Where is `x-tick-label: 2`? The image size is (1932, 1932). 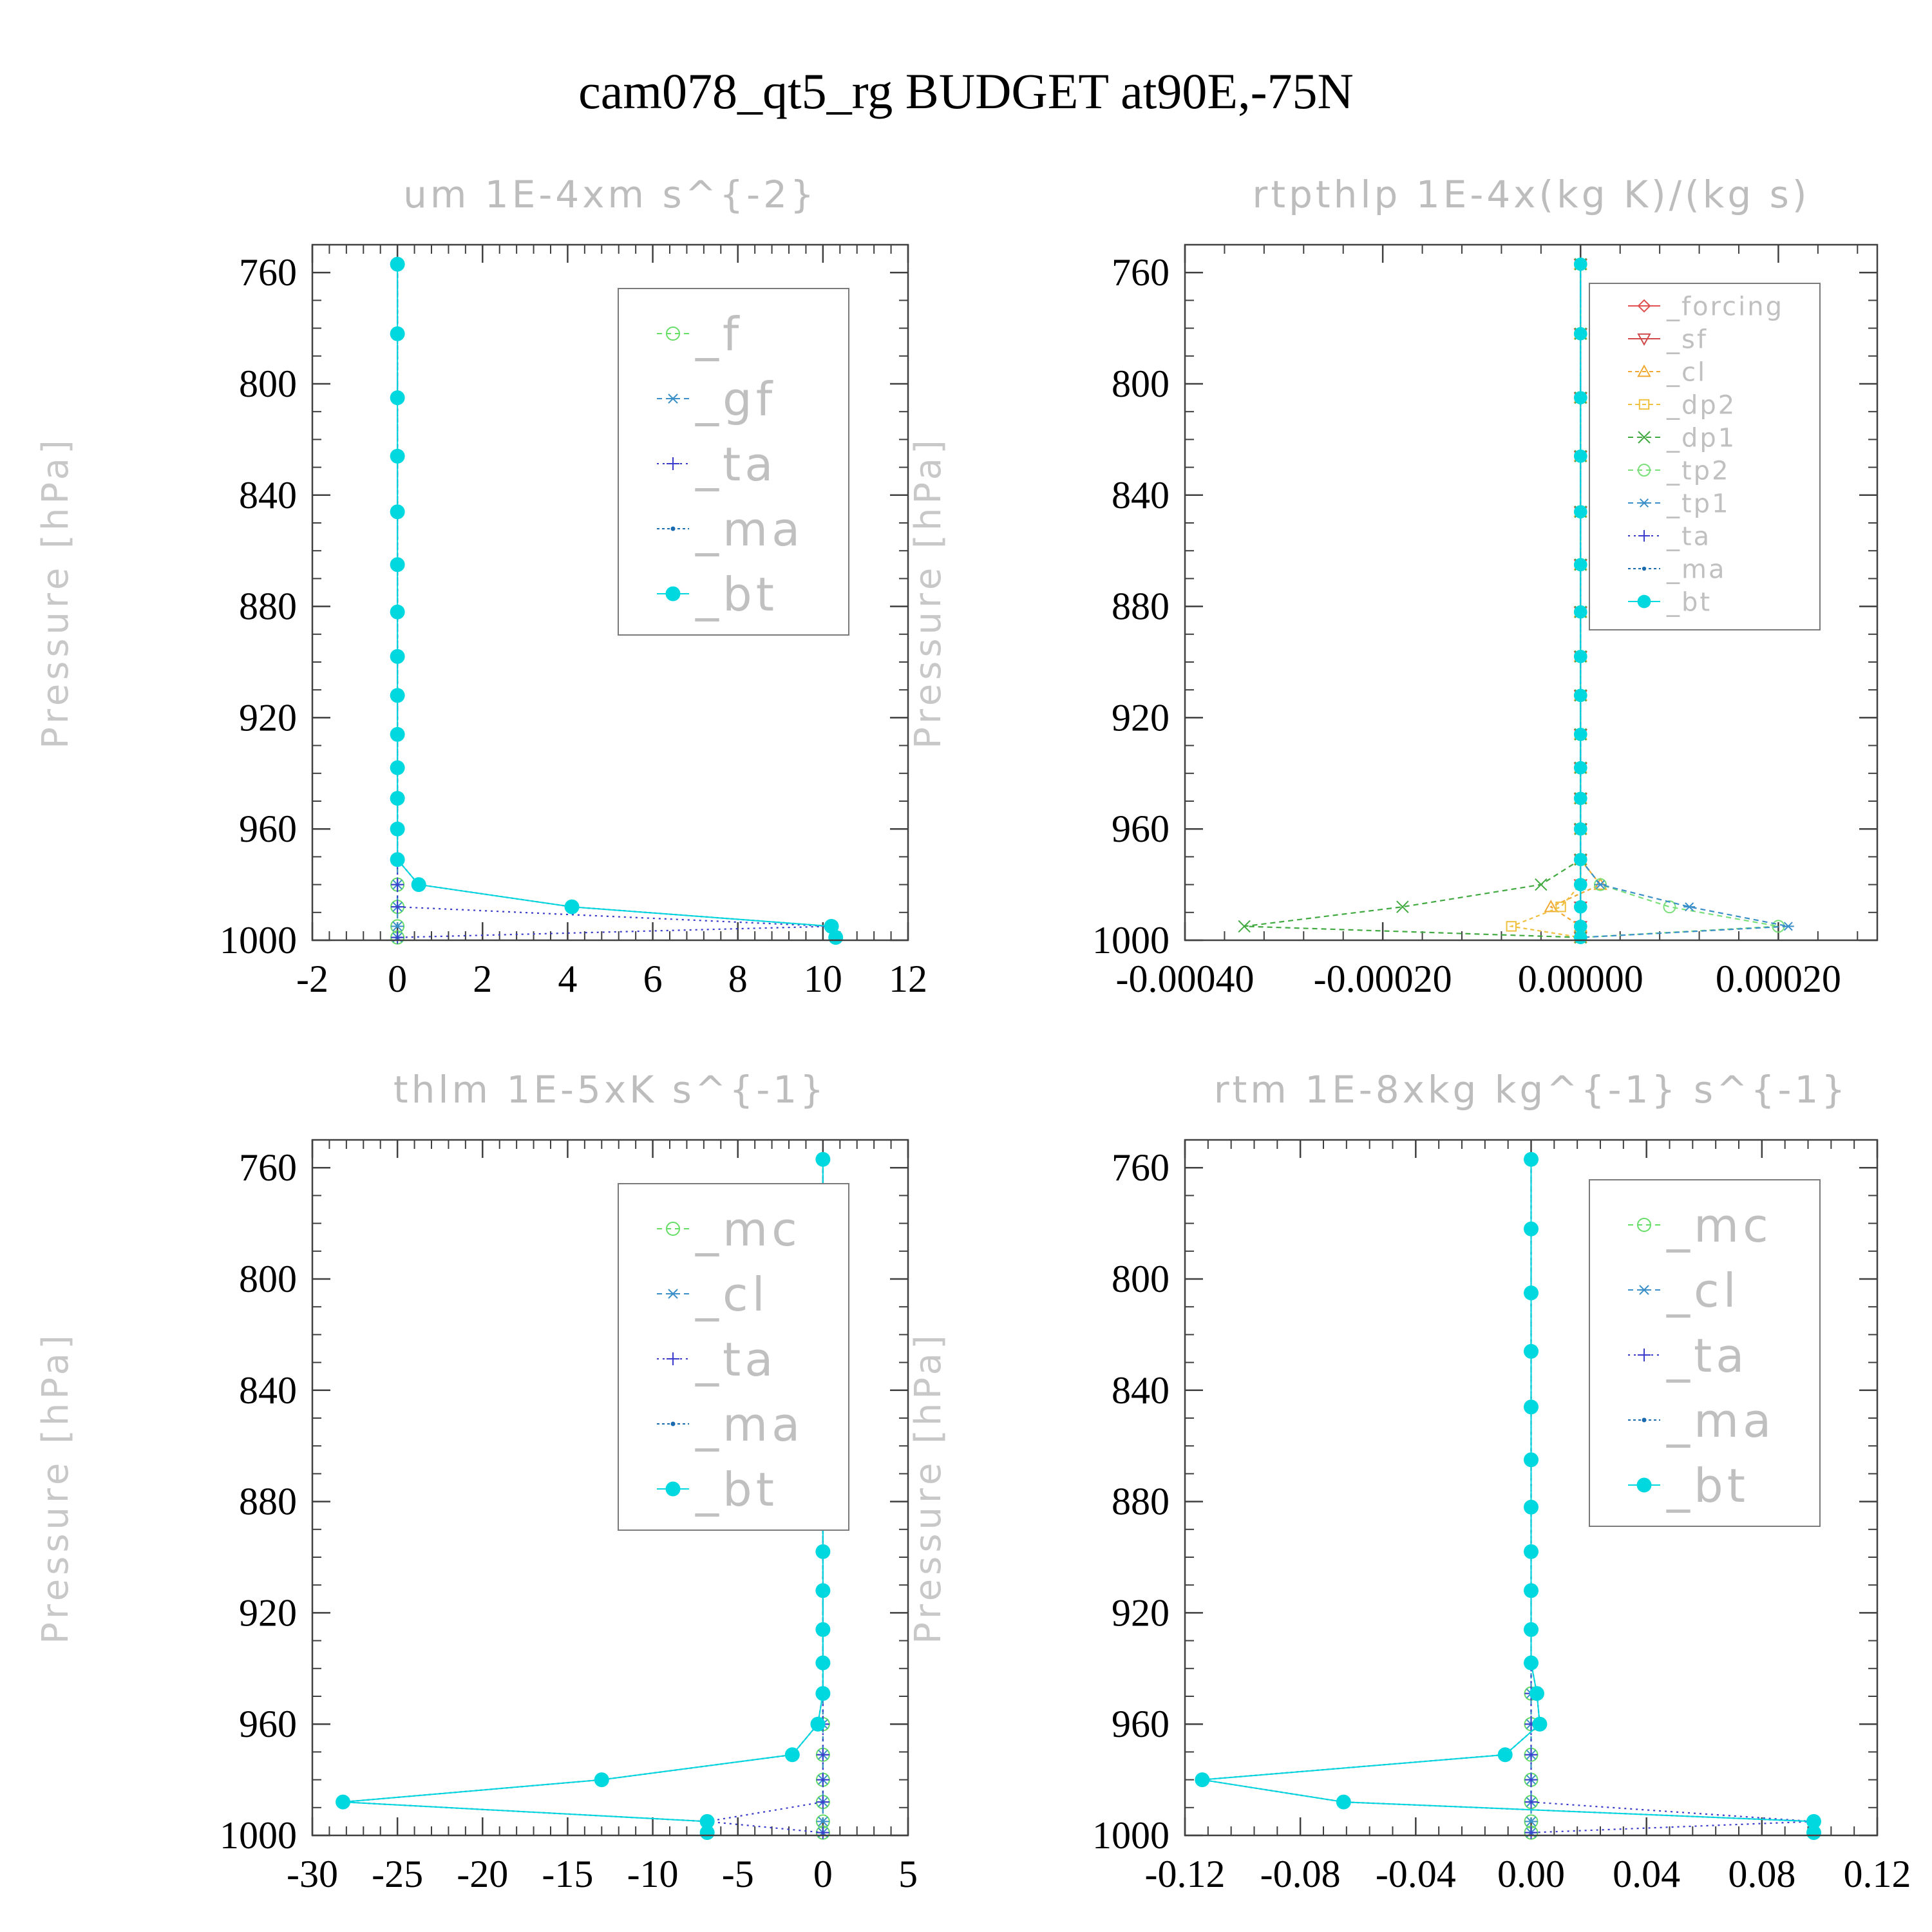
x-tick-label: 2 is located at coordinates (482, 979).